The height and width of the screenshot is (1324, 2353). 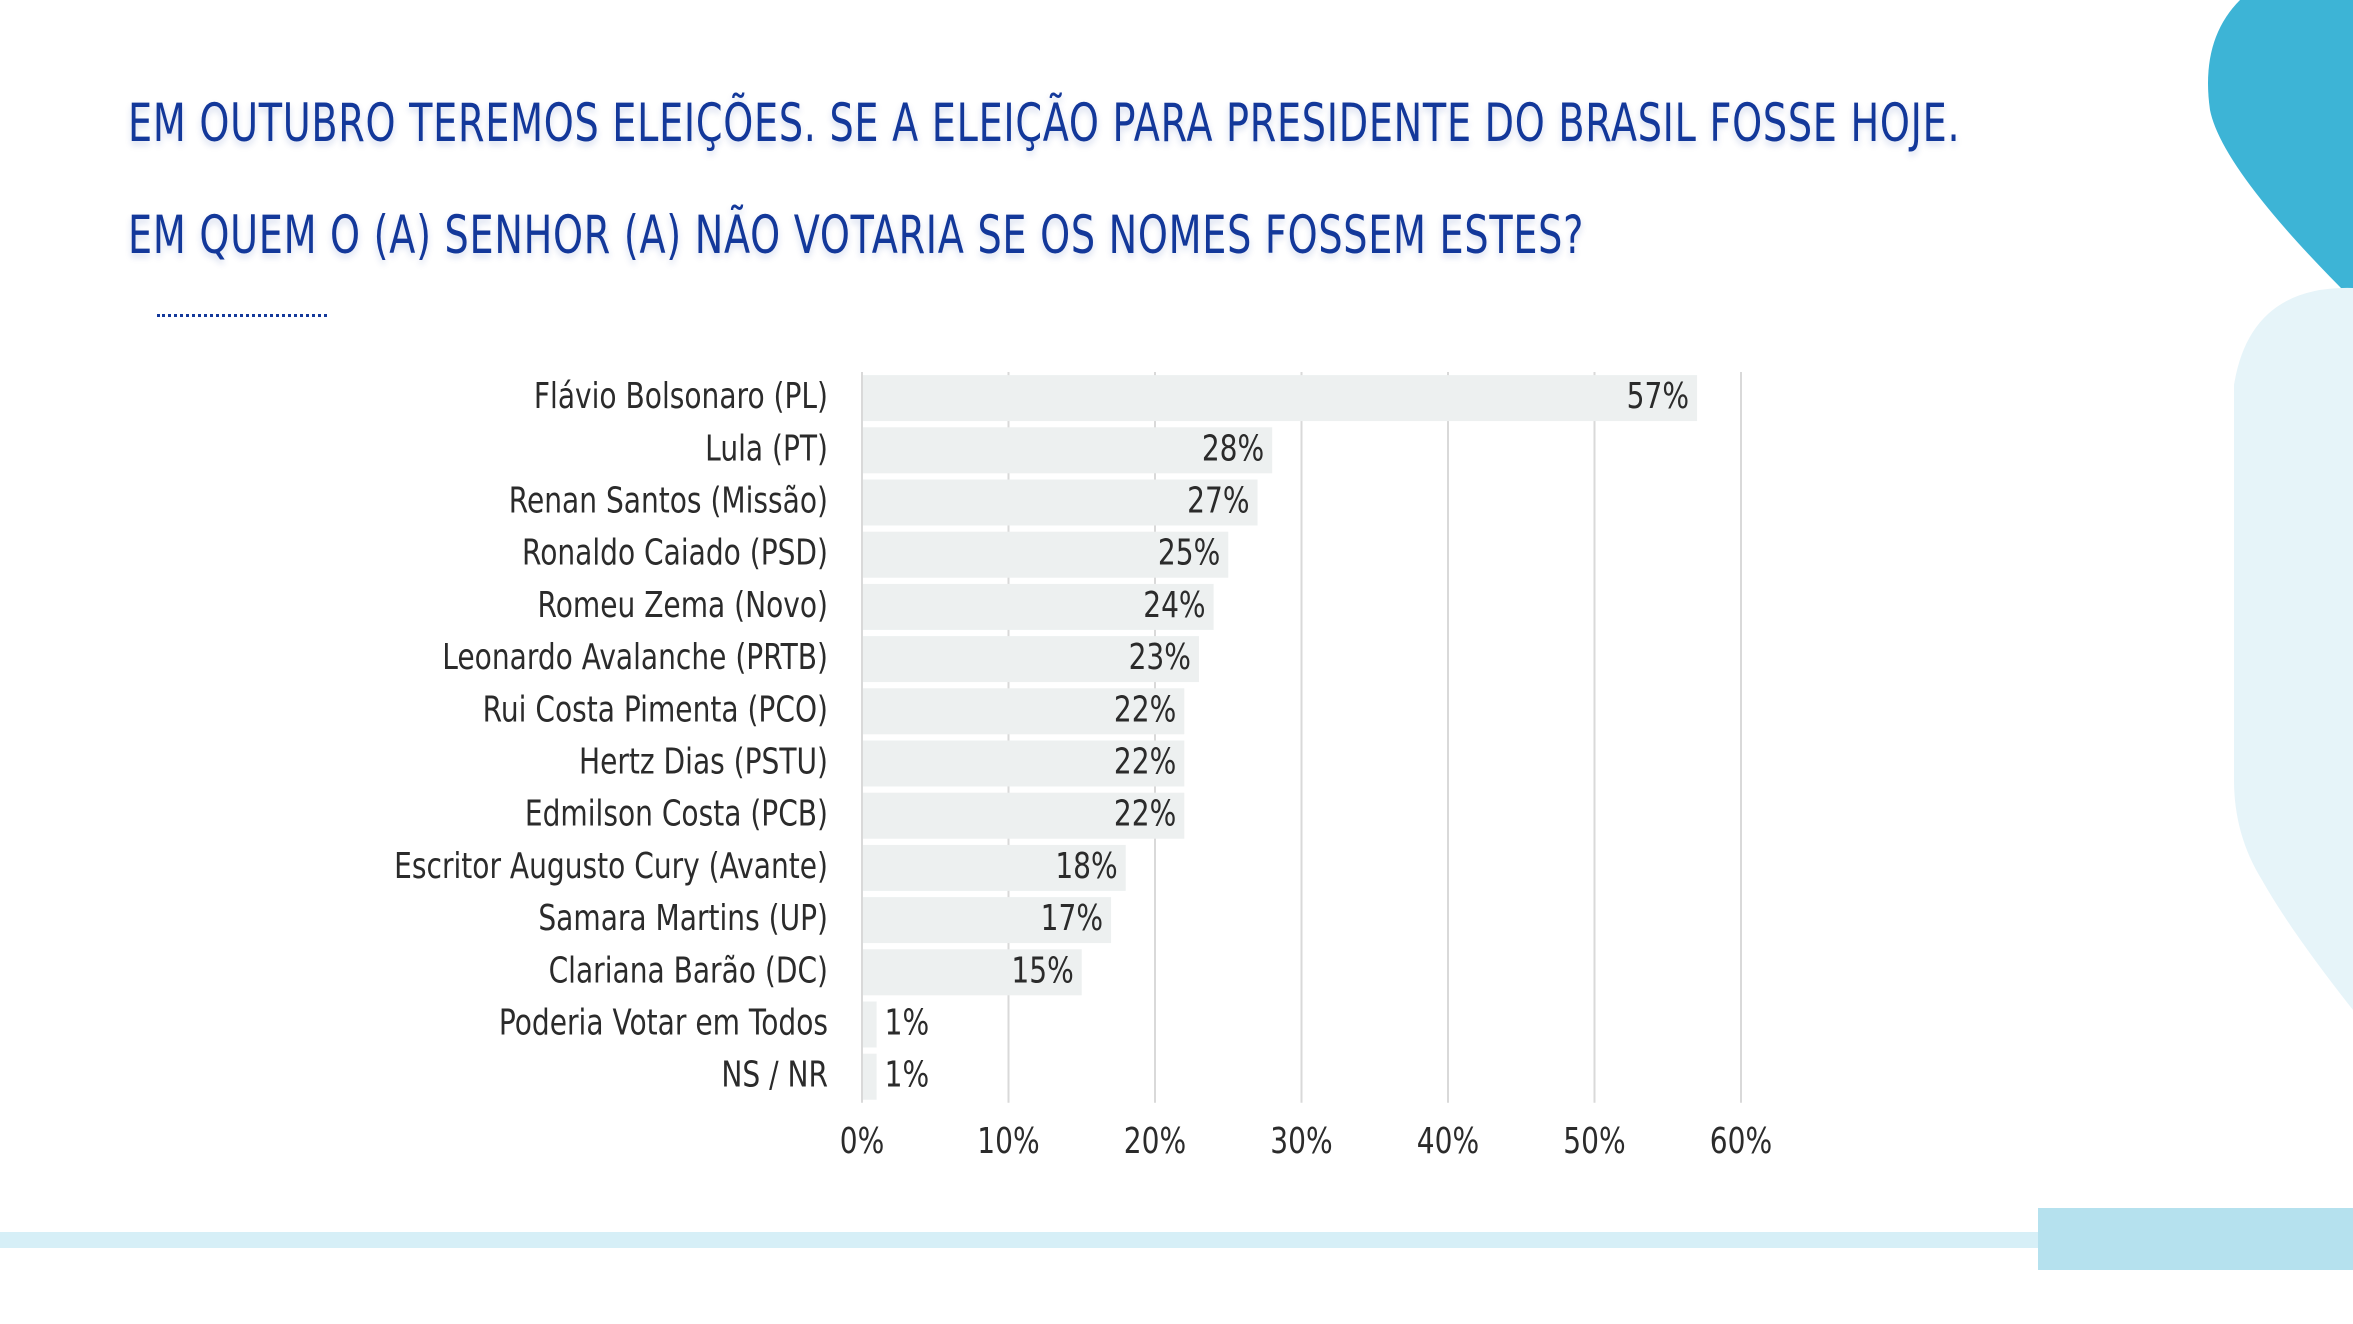 I want to click on x-tick-label: 50%, so click(x=1594, y=1141).